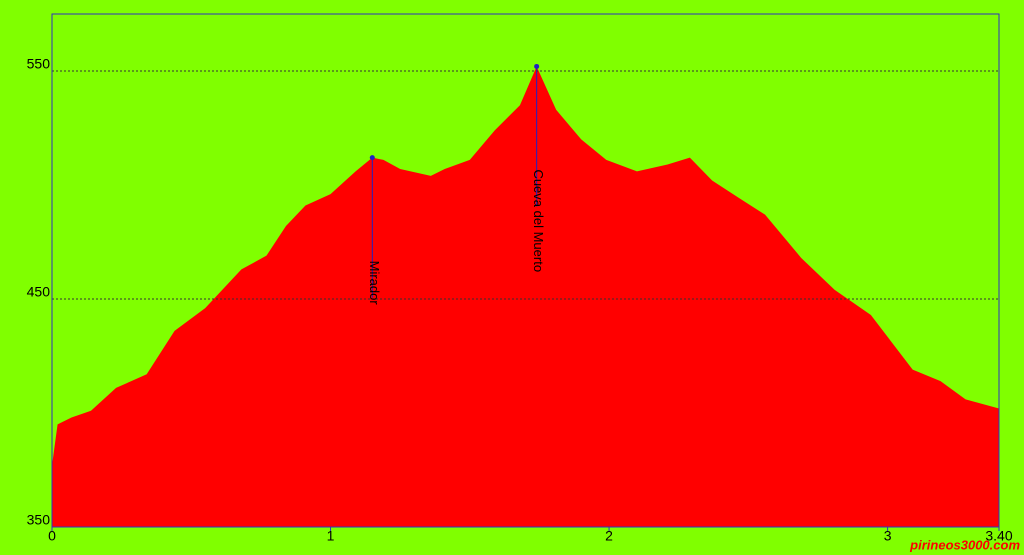 The width and height of the screenshot is (1024, 555). Describe the element at coordinates (52, 536) in the screenshot. I see `x-tick-label: 0` at that location.